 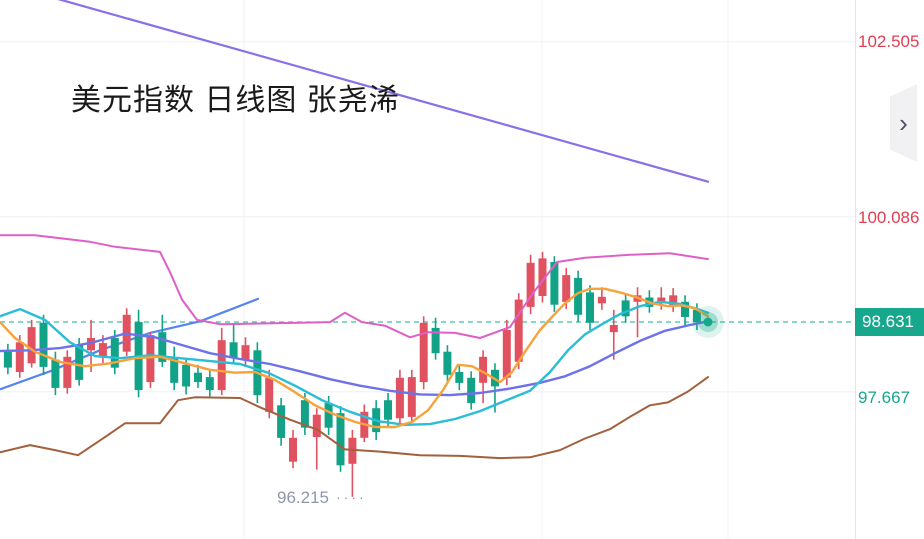 What do you see at coordinates (708, 322) in the screenshot?
I see `price-marker-dot` at bounding box center [708, 322].